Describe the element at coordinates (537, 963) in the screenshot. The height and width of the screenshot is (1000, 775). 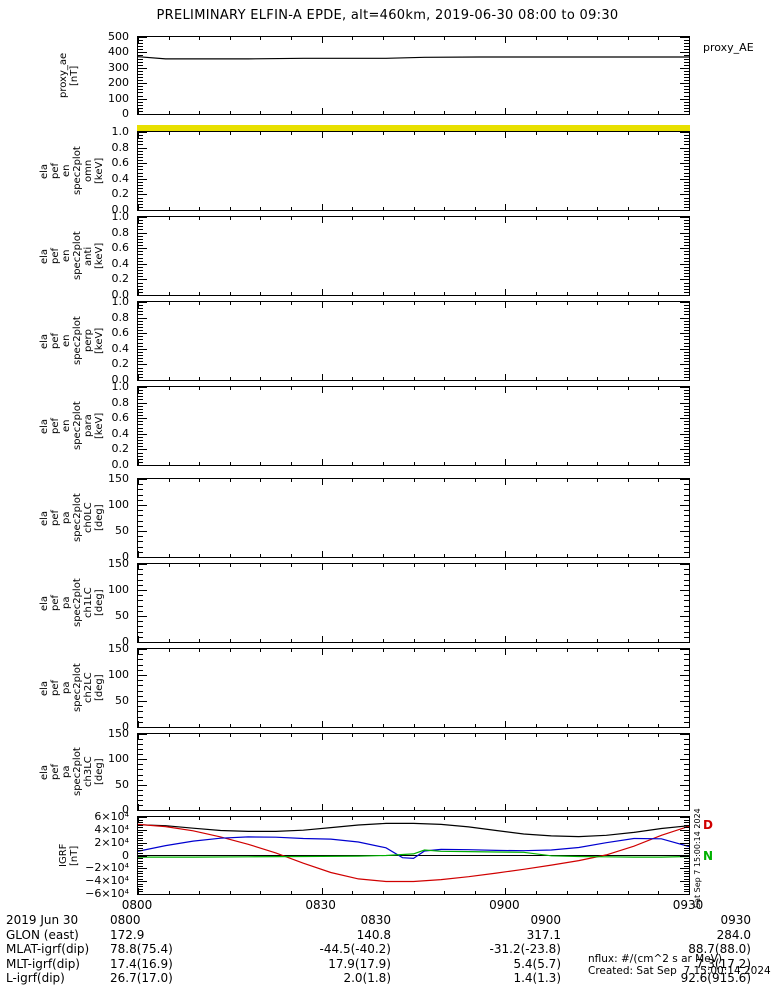
I see `annotation-value: 5.4(5.7)` at that location.